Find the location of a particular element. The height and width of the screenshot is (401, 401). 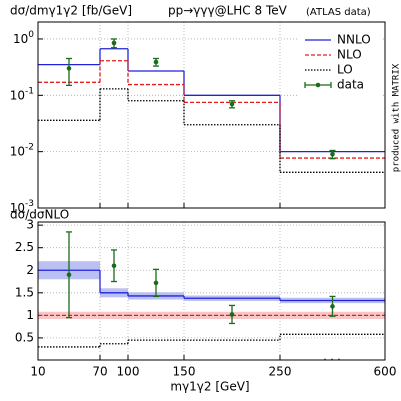

side-note: produced with MATRIX is located at coordinates (396, 117).